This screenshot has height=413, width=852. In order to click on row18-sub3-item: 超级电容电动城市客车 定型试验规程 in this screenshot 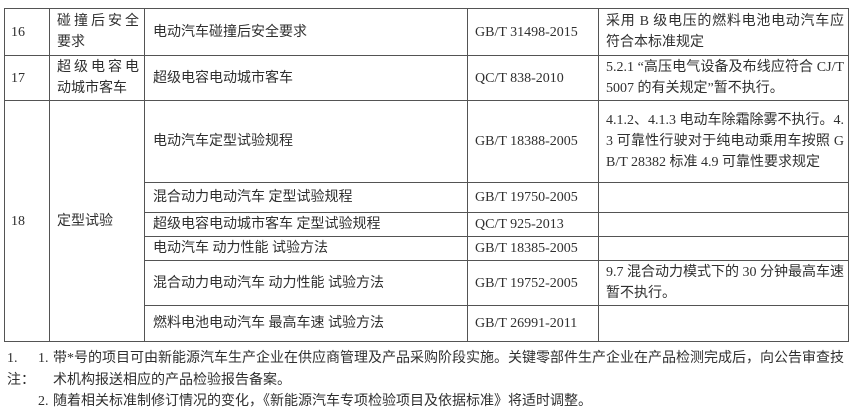, I will do `click(306, 224)`.